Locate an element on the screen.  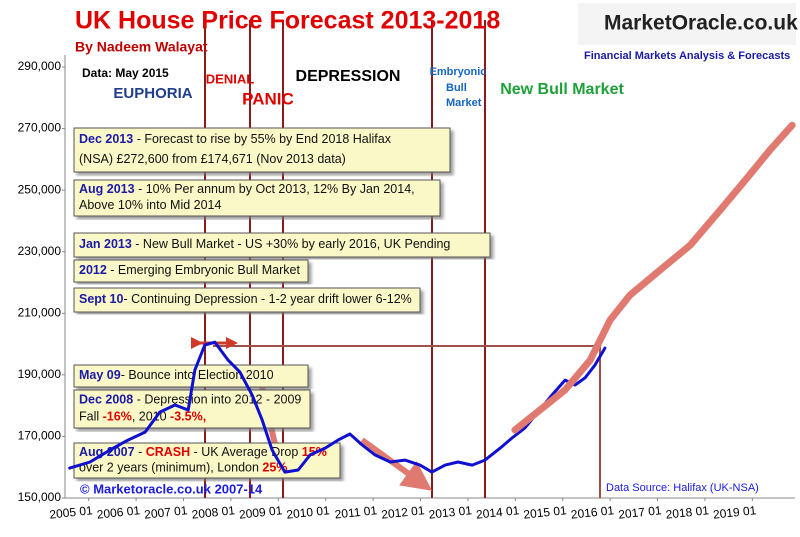
data-date: Data: May 2015 is located at coordinates (125, 73).